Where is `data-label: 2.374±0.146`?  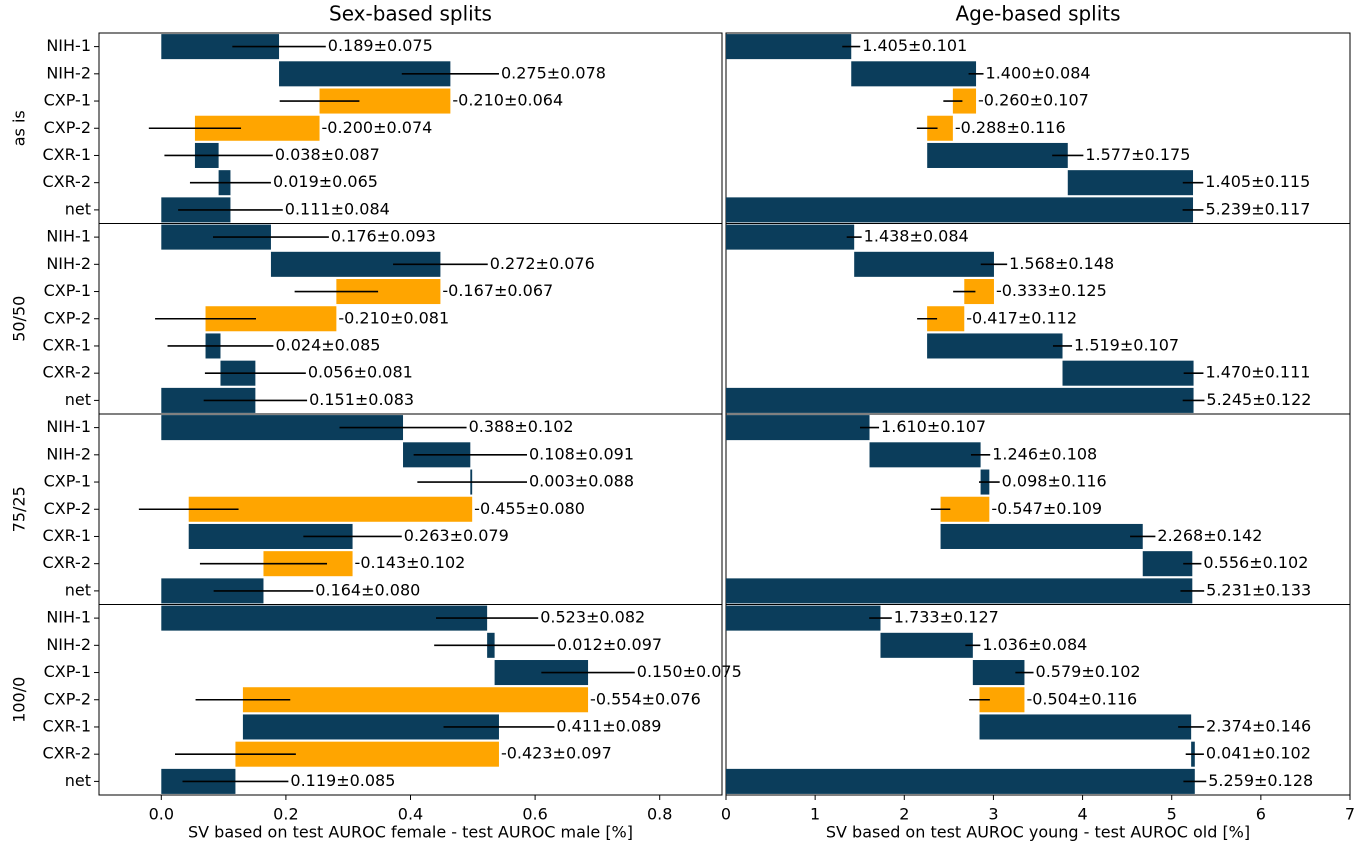
data-label: 2.374±0.146 is located at coordinates (1258, 725).